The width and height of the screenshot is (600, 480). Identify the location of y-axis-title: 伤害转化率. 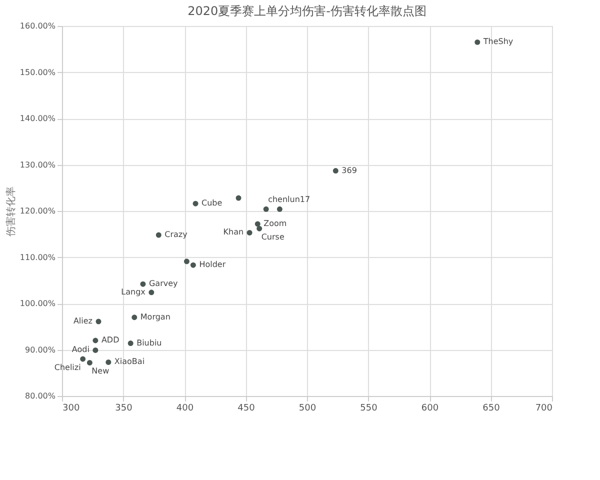
(10, 211).